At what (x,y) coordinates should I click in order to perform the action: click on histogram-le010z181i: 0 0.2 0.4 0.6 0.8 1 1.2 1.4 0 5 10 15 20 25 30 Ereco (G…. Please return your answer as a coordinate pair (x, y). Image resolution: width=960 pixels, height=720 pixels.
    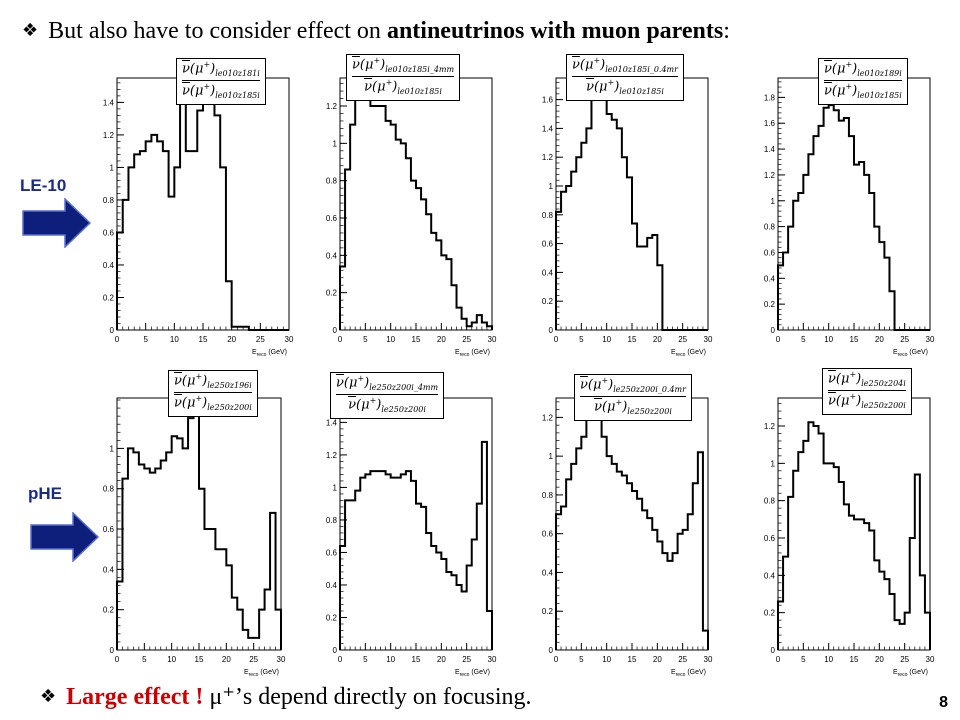
    Looking at the image, I should click on (198, 217).